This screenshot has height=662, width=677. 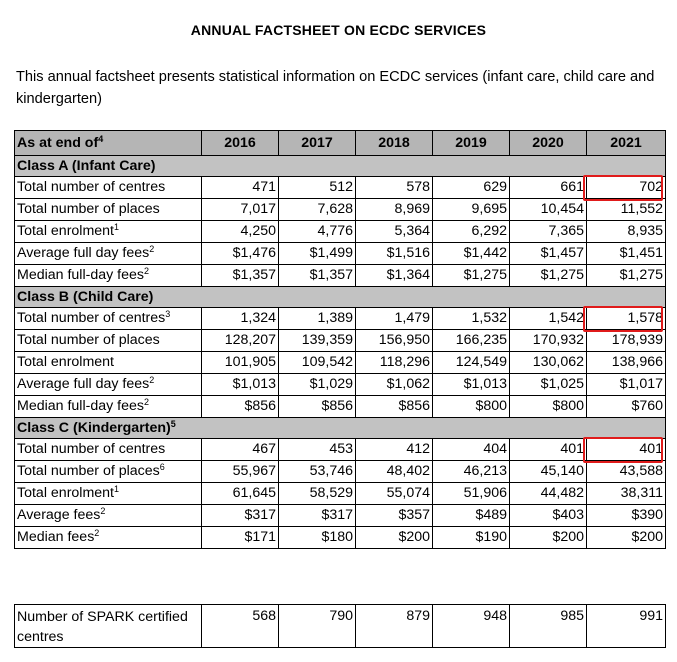 I want to click on section-title: Class A (Infant Care), so click(x=108, y=166).